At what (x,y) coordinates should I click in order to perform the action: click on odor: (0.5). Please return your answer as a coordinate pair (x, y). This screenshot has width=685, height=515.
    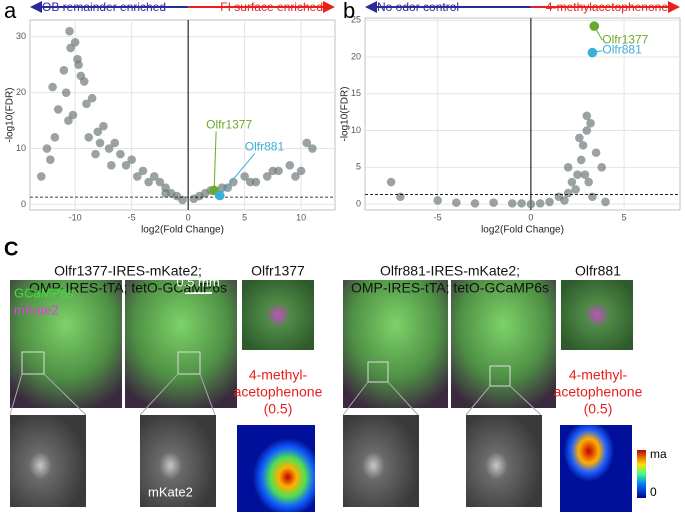
    Looking at the image, I should click on (598, 409).